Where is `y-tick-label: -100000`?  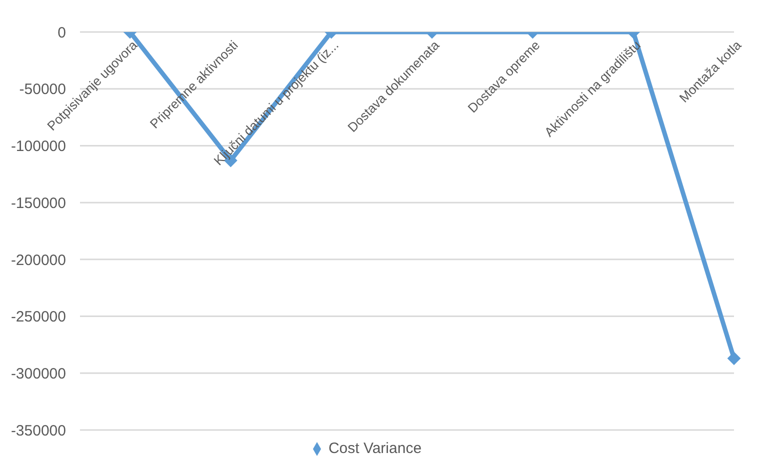 y-tick-label: -100000 is located at coordinates (38, 147).